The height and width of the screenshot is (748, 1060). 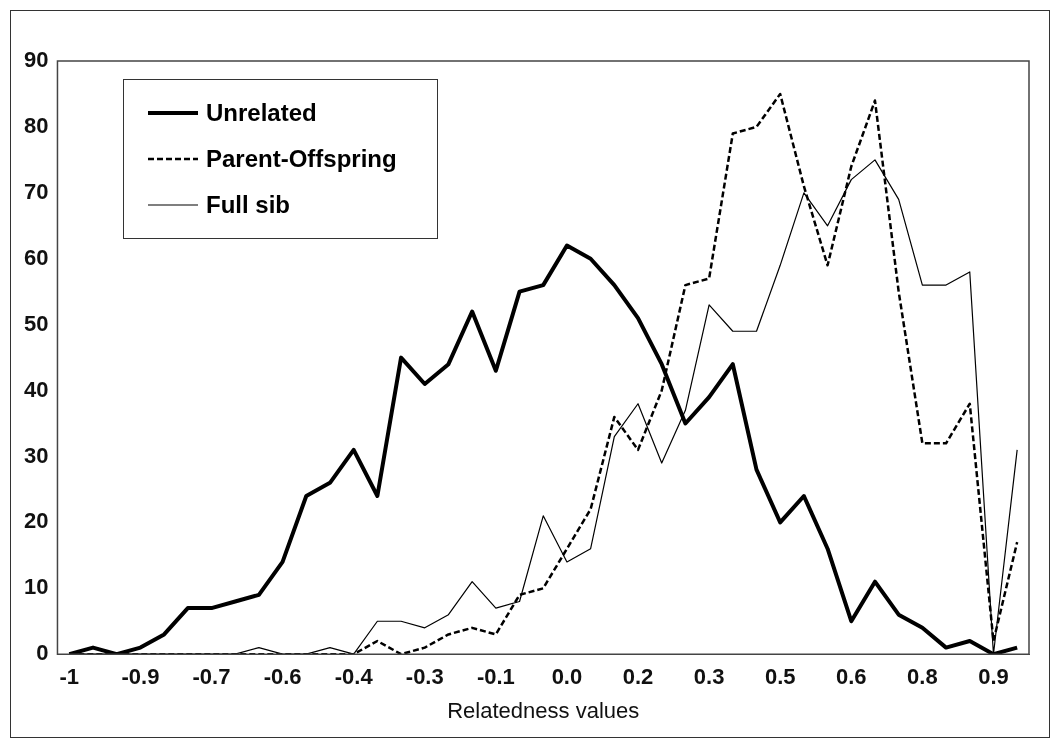 I want to click on x-tick-label: 0.6, so click(x=851, y=677).